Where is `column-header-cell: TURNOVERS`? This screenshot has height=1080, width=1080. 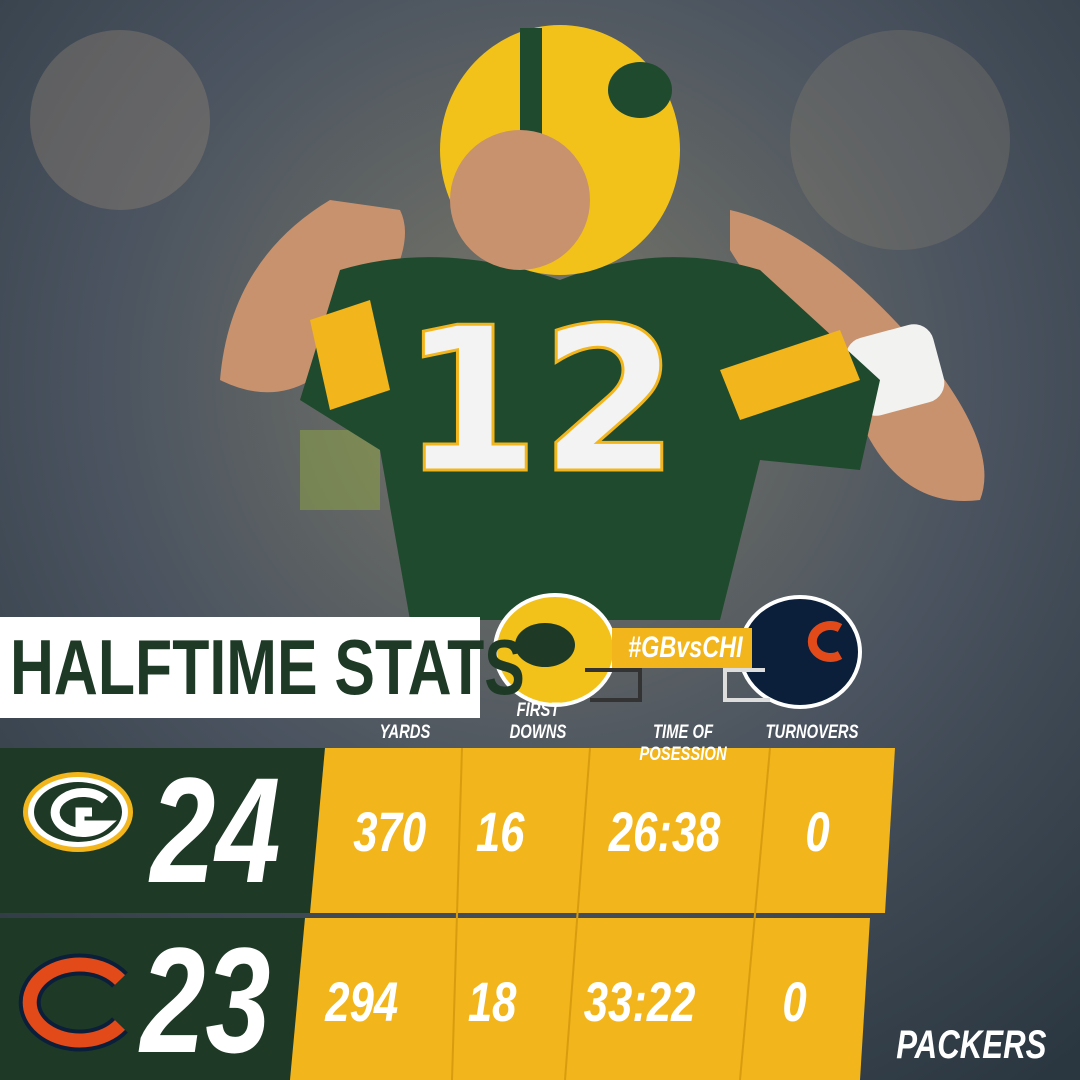
column-header-cell: TURNOVERS is located at coordinates (812, 733).